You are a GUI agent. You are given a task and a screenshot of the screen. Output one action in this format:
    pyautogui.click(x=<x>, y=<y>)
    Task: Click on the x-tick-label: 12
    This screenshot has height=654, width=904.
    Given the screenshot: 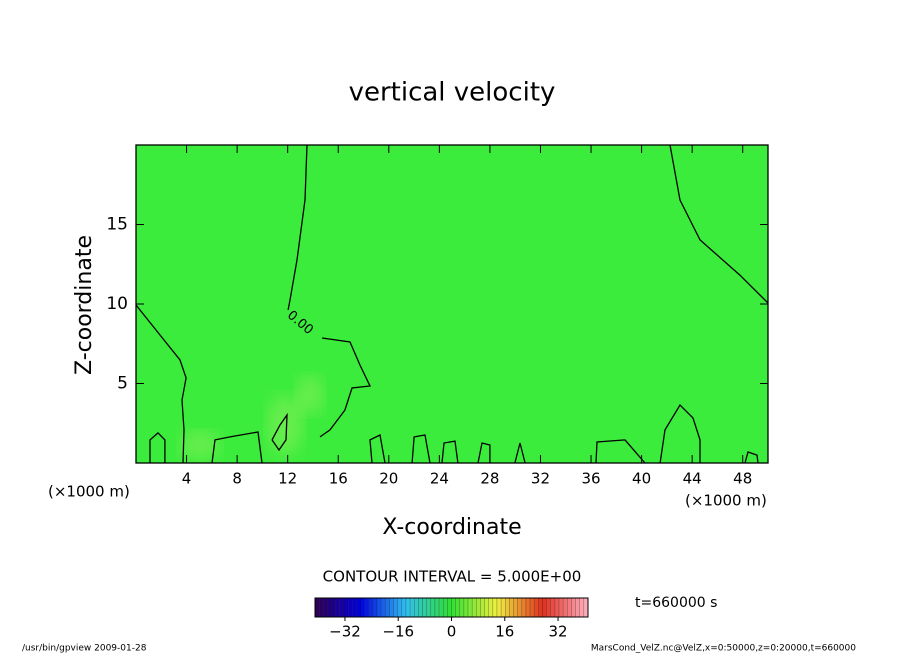 What is the action you would take?
    pyautogui.click(x=287, y=479)
    